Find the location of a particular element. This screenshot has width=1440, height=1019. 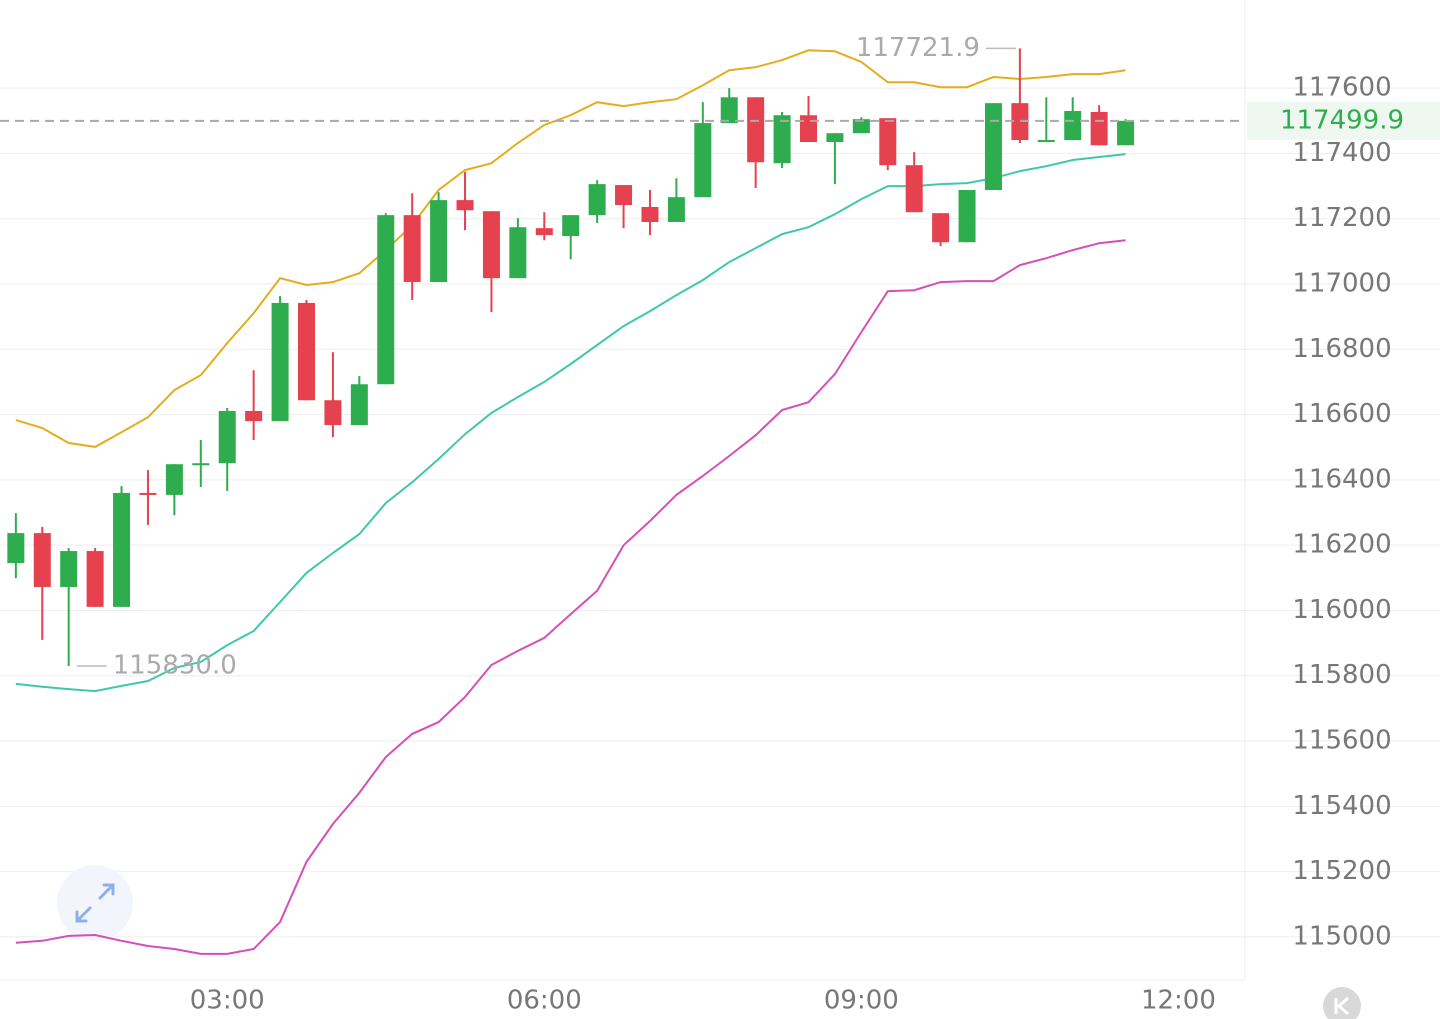

y-tick-label: 116400 is located at coordinates (1341, 479).